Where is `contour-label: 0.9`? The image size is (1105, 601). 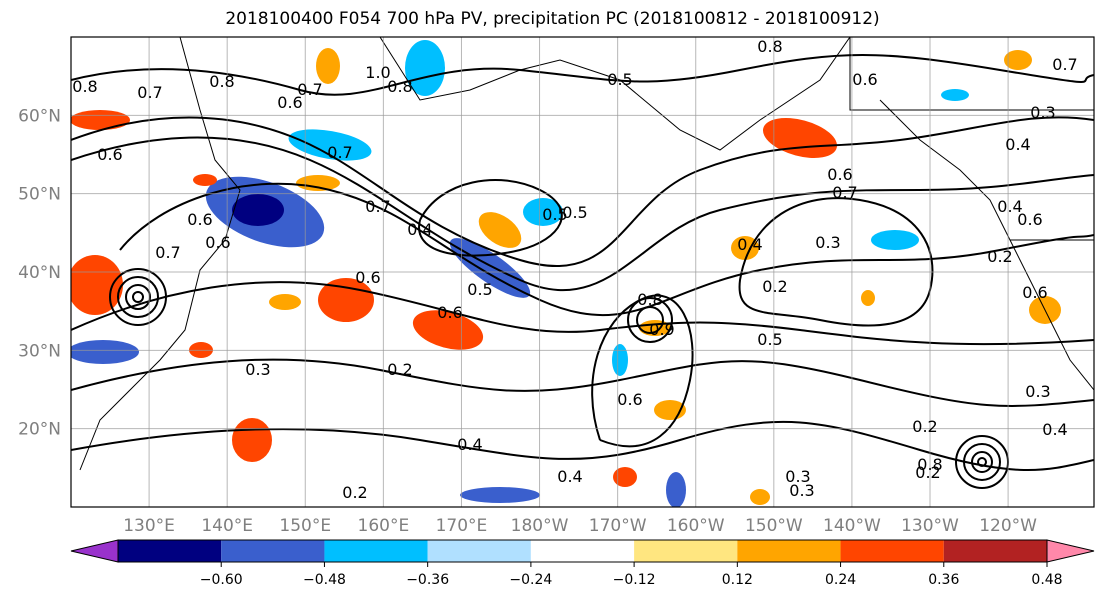
contour-label: 0.9 is located at coordinates (661, 329).